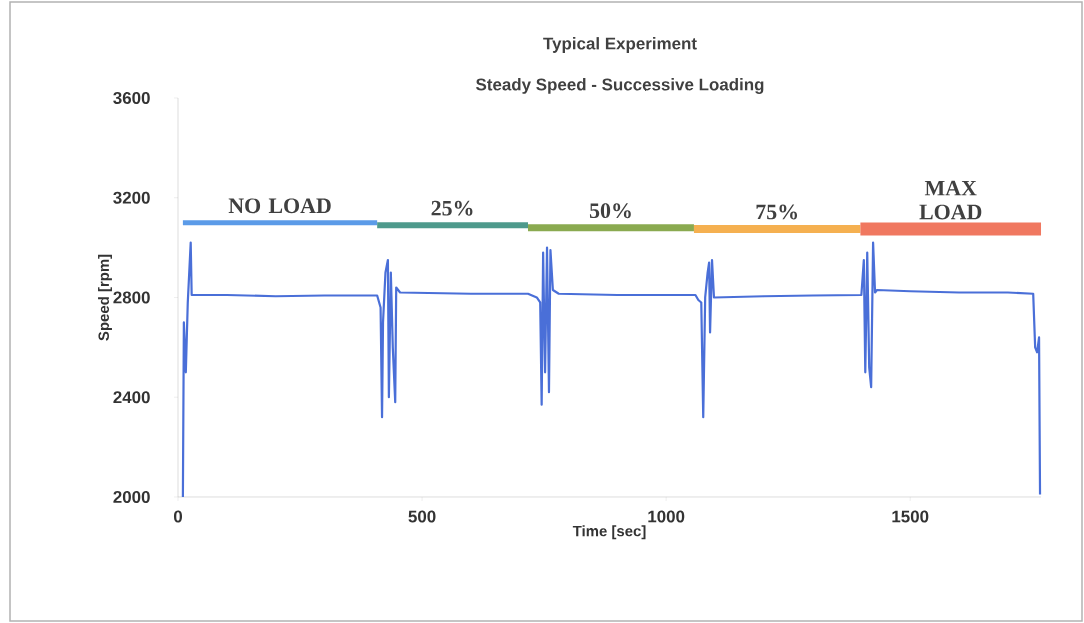  Describe the element at coordinates (452, 208) in the screenshot. I see `series-label: 25%` at that location.